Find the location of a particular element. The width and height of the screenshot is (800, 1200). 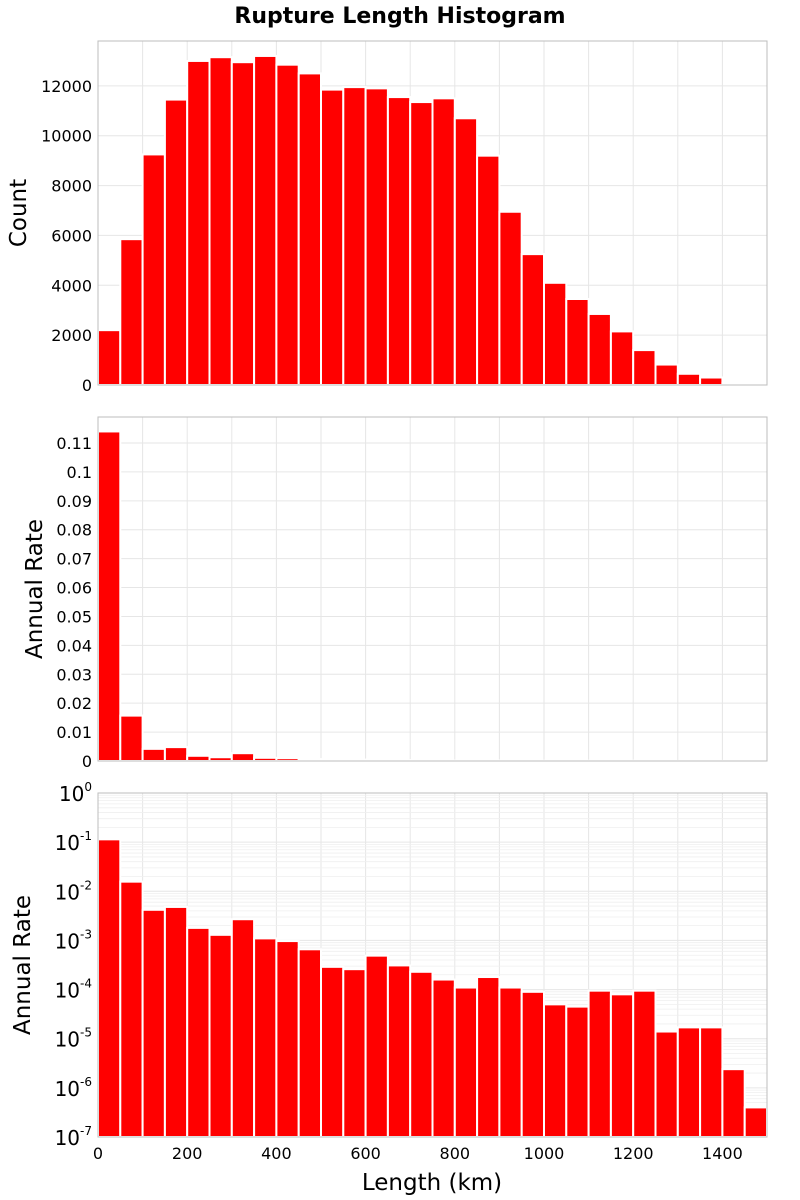

y-tick-label: 10⁻¹ is located at coordinates (73, 842).